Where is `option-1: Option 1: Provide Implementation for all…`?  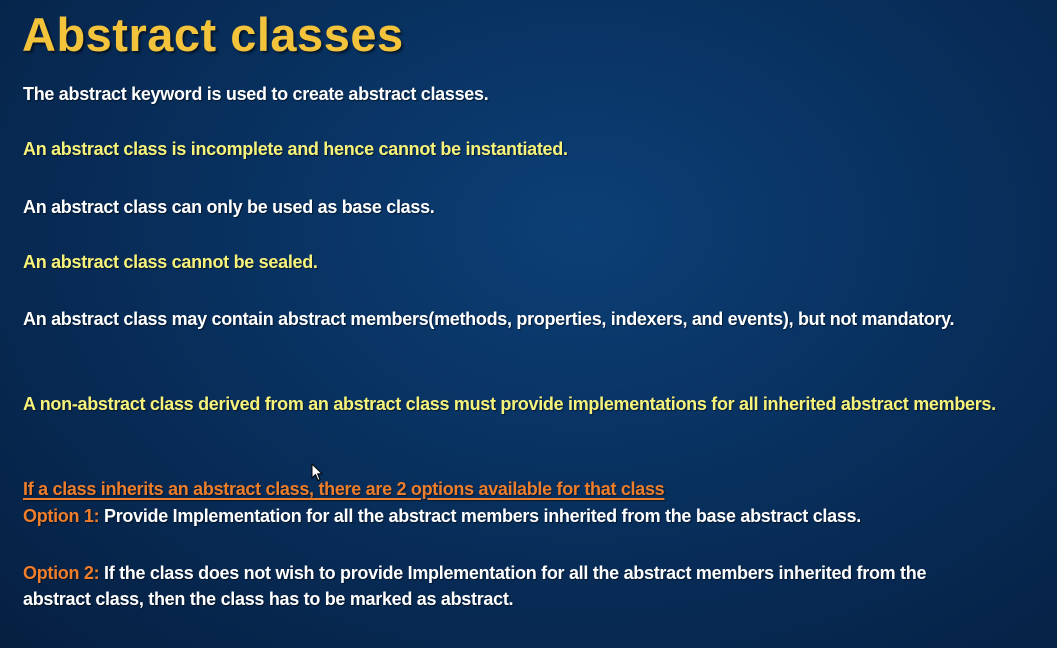
option-1: Option 1: Provide Implementation for all… is located at coordinates (515, 516).